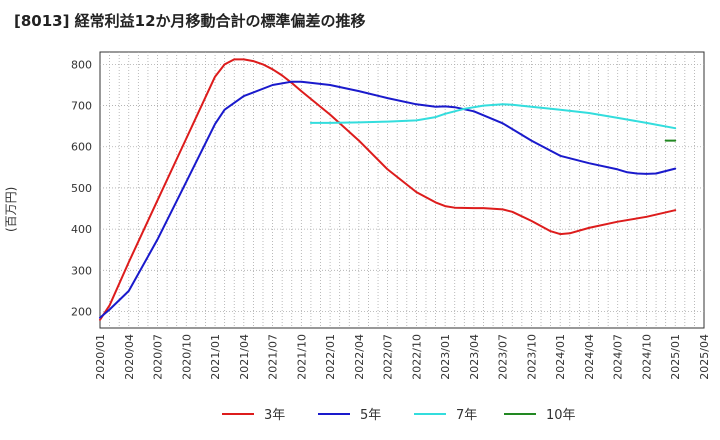 Image resolution: width=720 pixels, height=440 pixels. I want to click on x-tick-label: 2024/07, so click(618, 357).